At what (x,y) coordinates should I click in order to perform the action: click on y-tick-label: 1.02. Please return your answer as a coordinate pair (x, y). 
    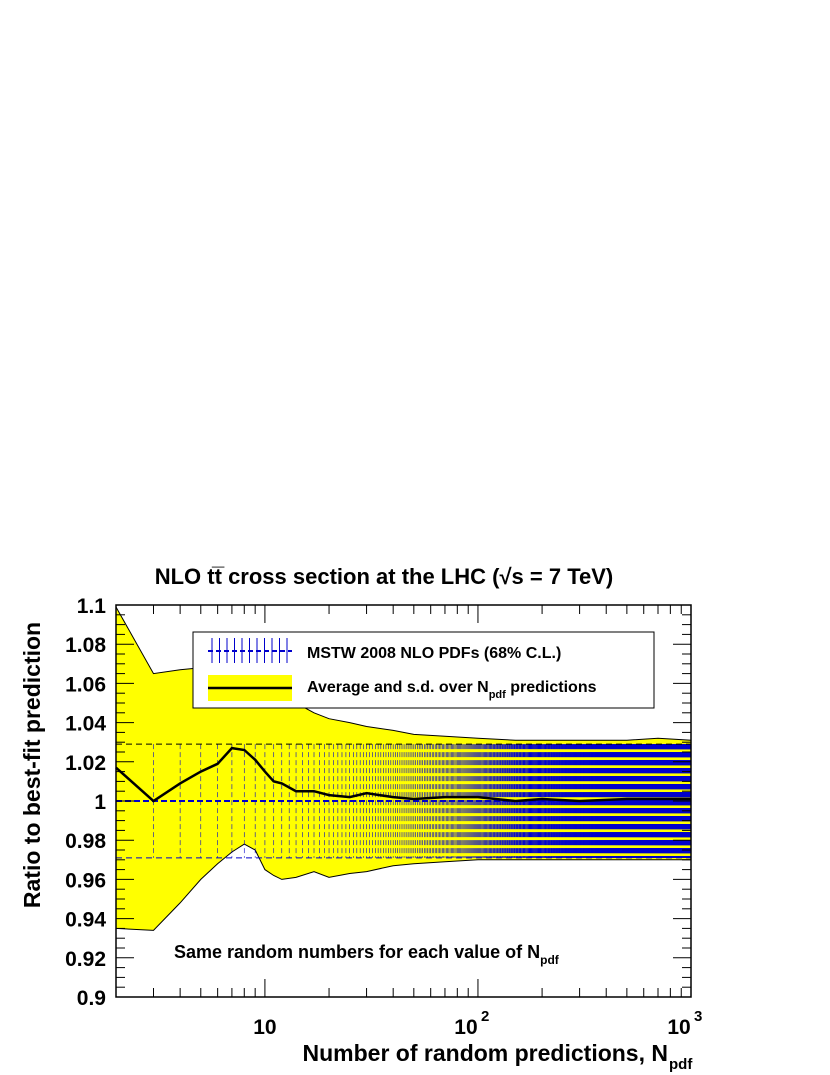
    Looking at the image, I should click on (85, 763).